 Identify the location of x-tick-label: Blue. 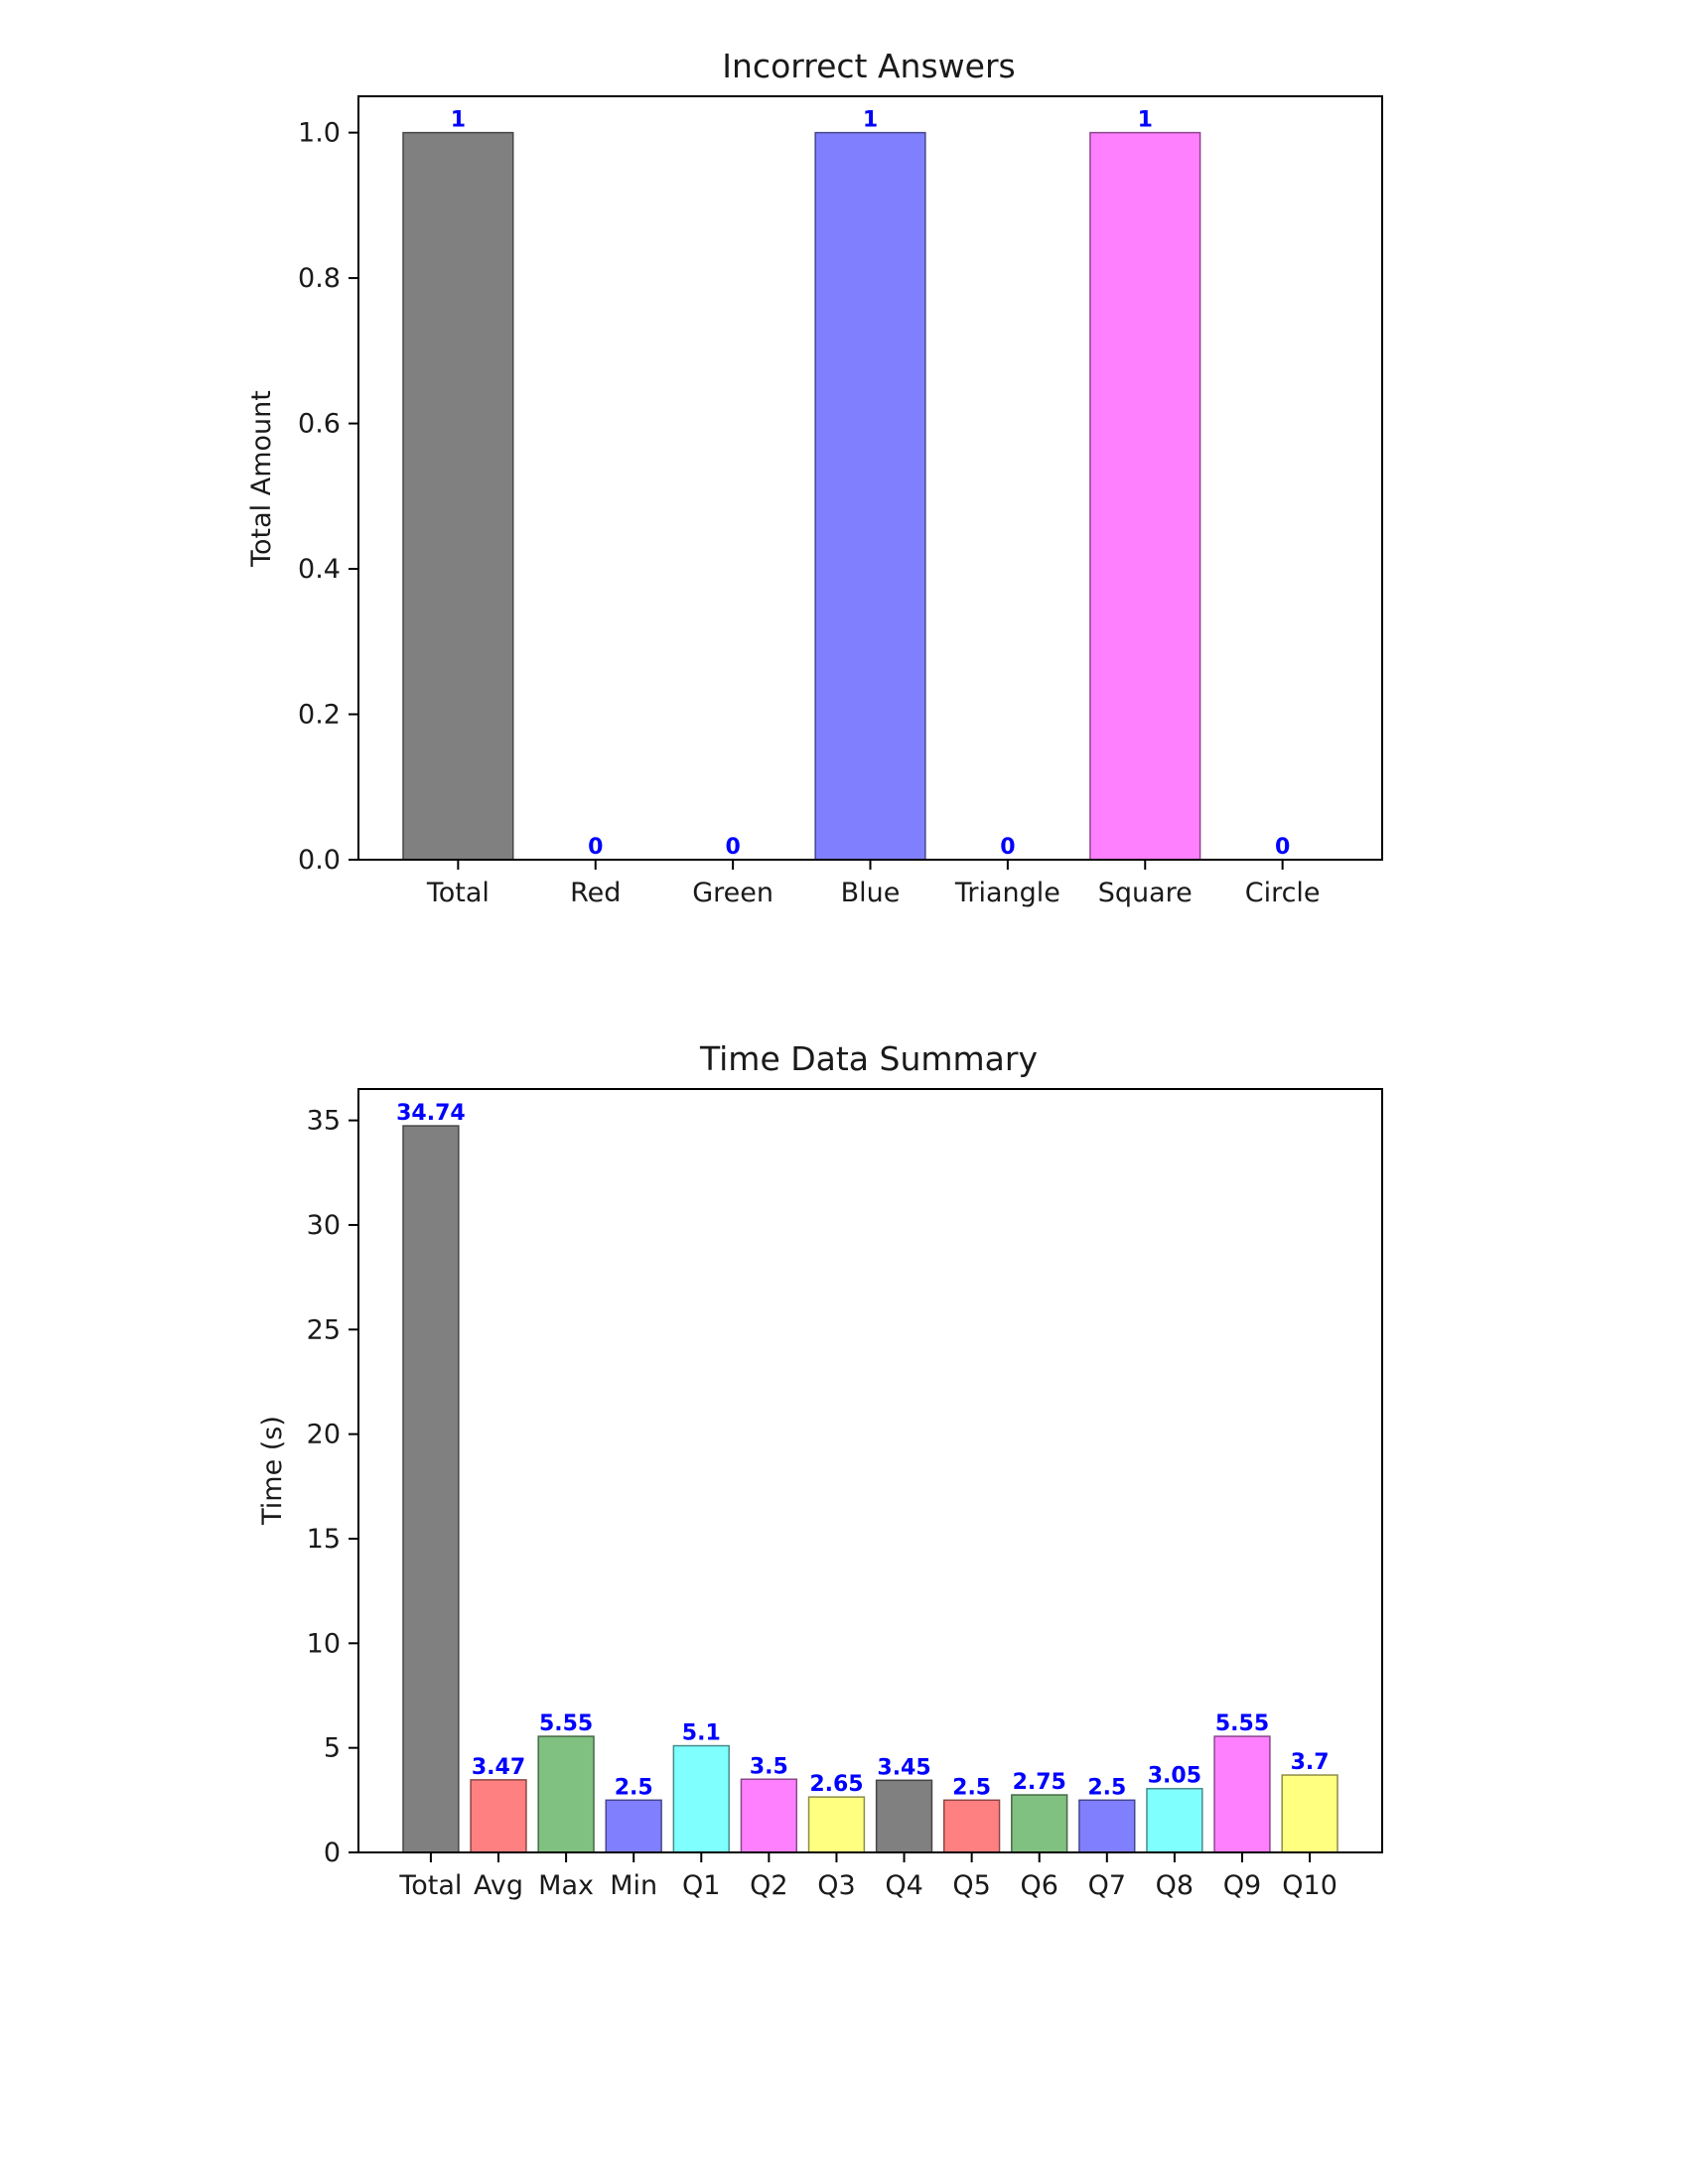
(871, 893).